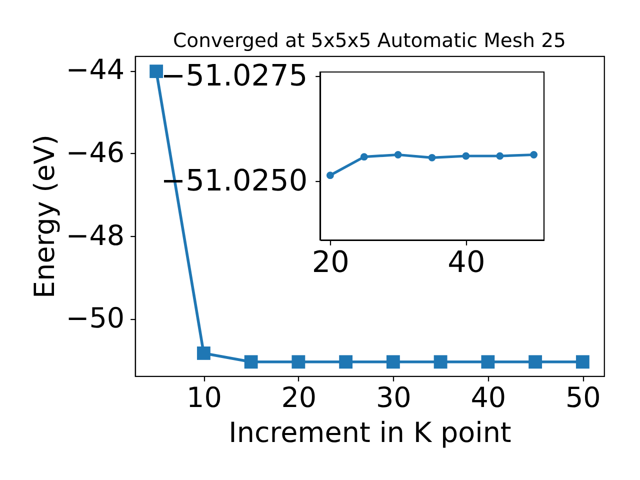  I want to click on x-tick-label: 30, so click(394, 397).